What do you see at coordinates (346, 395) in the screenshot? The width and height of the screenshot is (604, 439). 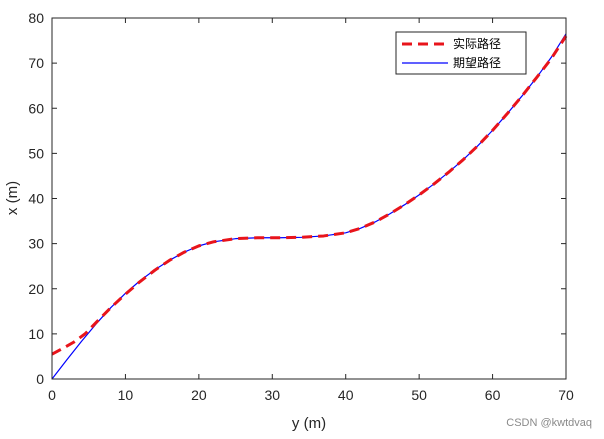 I see `x-tick-label: 40` at bounding box center [346, 395].